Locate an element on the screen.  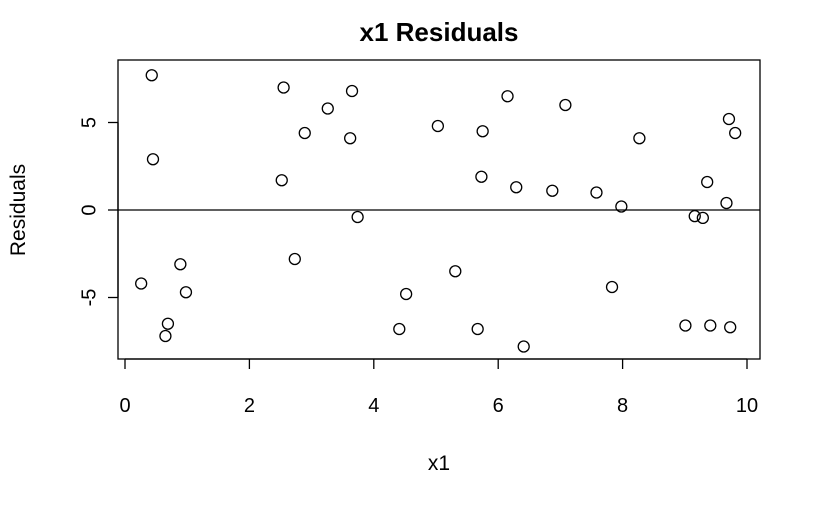
x-axis-label: x1 is located at coordinates (439, 463).